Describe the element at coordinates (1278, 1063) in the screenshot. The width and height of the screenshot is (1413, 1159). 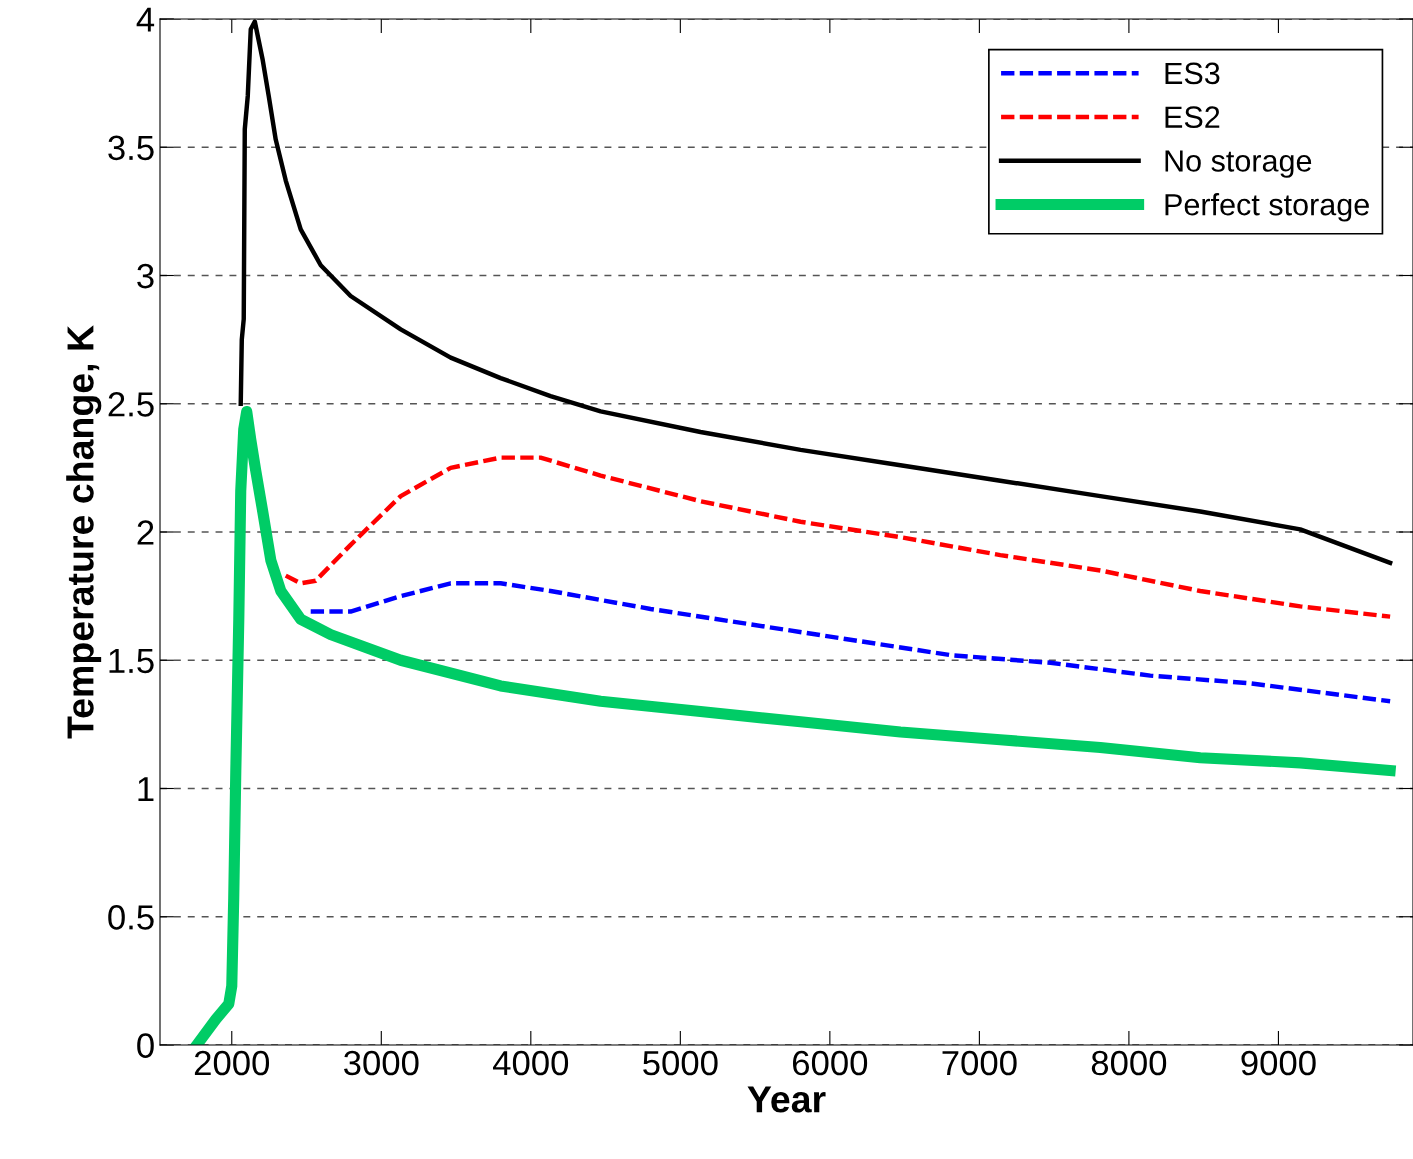
I see `x-tick-label: 9000` at that location.